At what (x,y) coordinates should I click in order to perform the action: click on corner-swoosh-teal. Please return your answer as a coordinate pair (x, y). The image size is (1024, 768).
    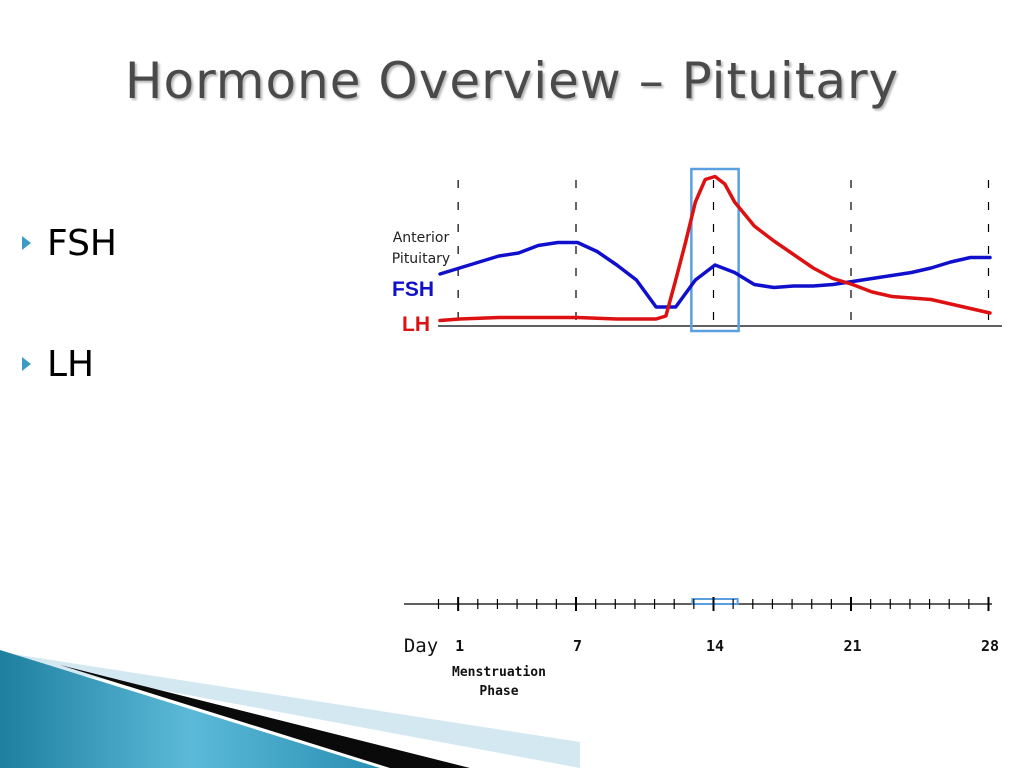
    Looking at the image, I should click on (190, 709).